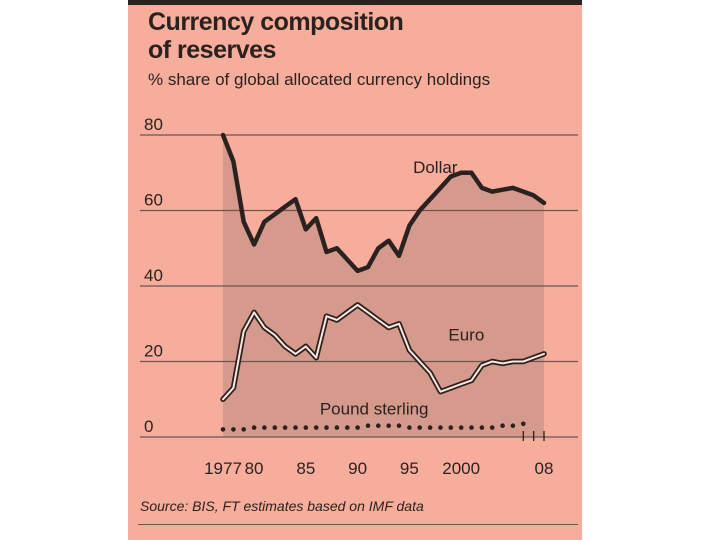 This screenshot has width=720, height=540. Describe the element at coordinates (383, 352) in the screenshot. I see `series-line-euro-inner` at that location.